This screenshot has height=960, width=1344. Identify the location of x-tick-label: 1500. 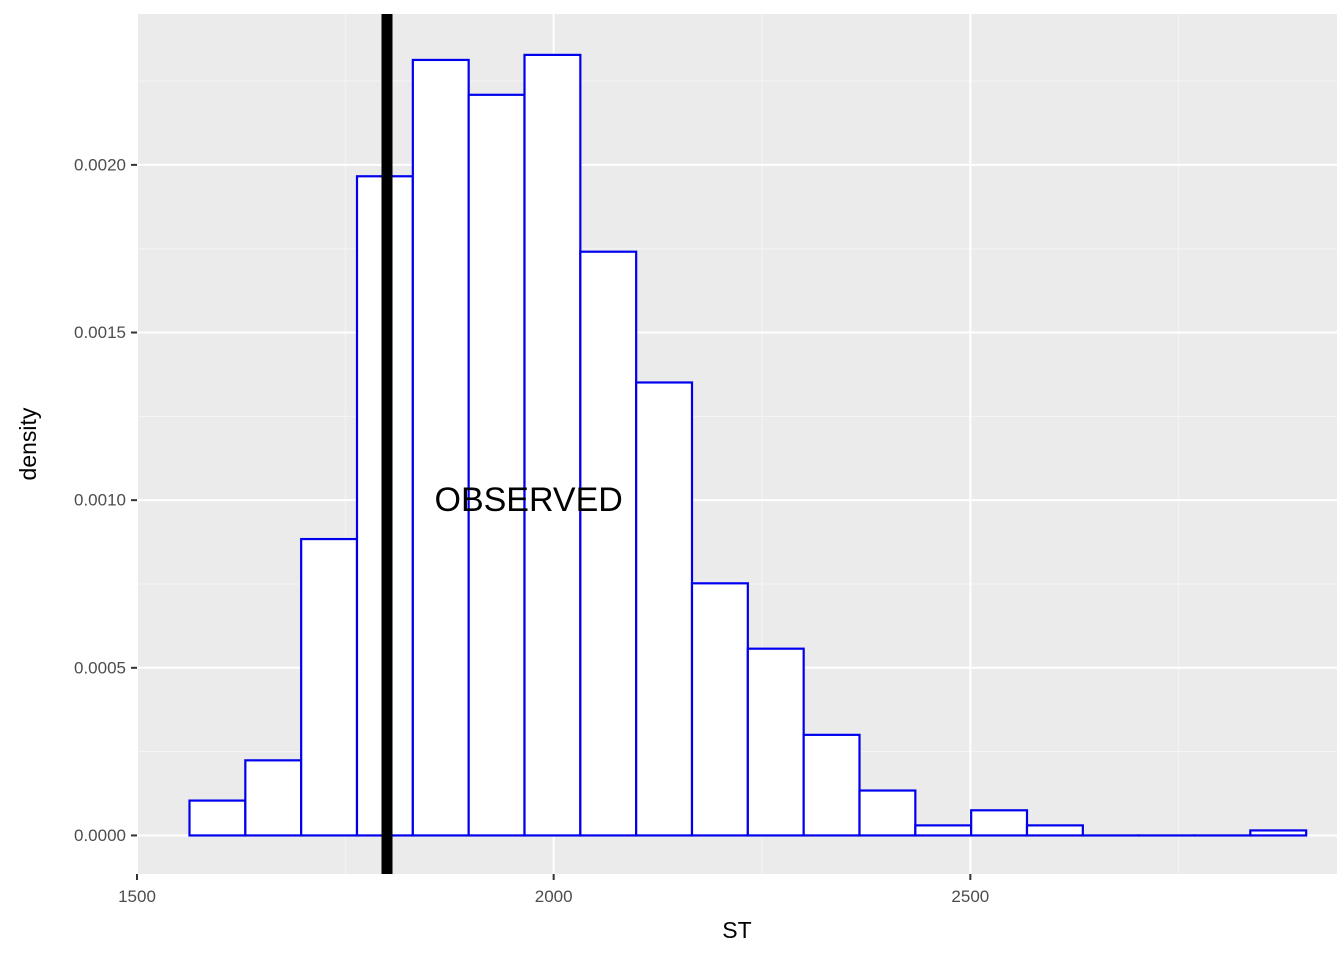
(137, 896).